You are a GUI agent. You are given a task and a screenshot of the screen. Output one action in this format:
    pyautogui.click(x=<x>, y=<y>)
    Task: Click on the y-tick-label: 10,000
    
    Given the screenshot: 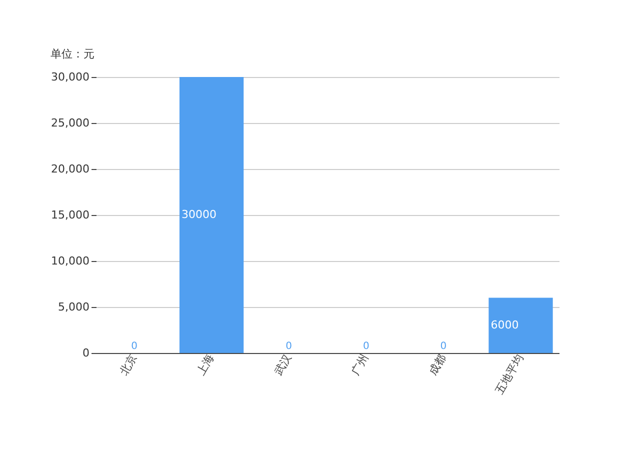 What is the action you would take?
    pyautogui.click(x=70, y=261)
    